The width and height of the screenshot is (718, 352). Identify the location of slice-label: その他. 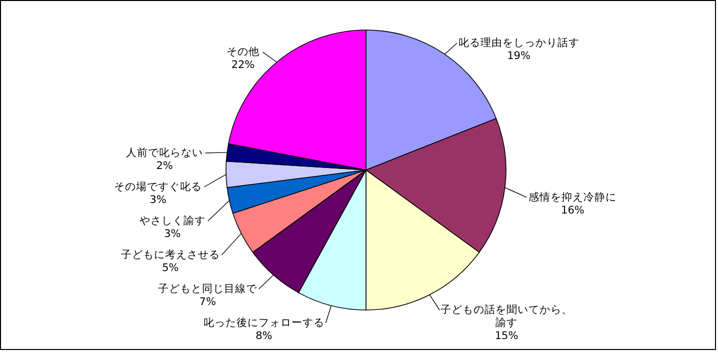
(243, 52).